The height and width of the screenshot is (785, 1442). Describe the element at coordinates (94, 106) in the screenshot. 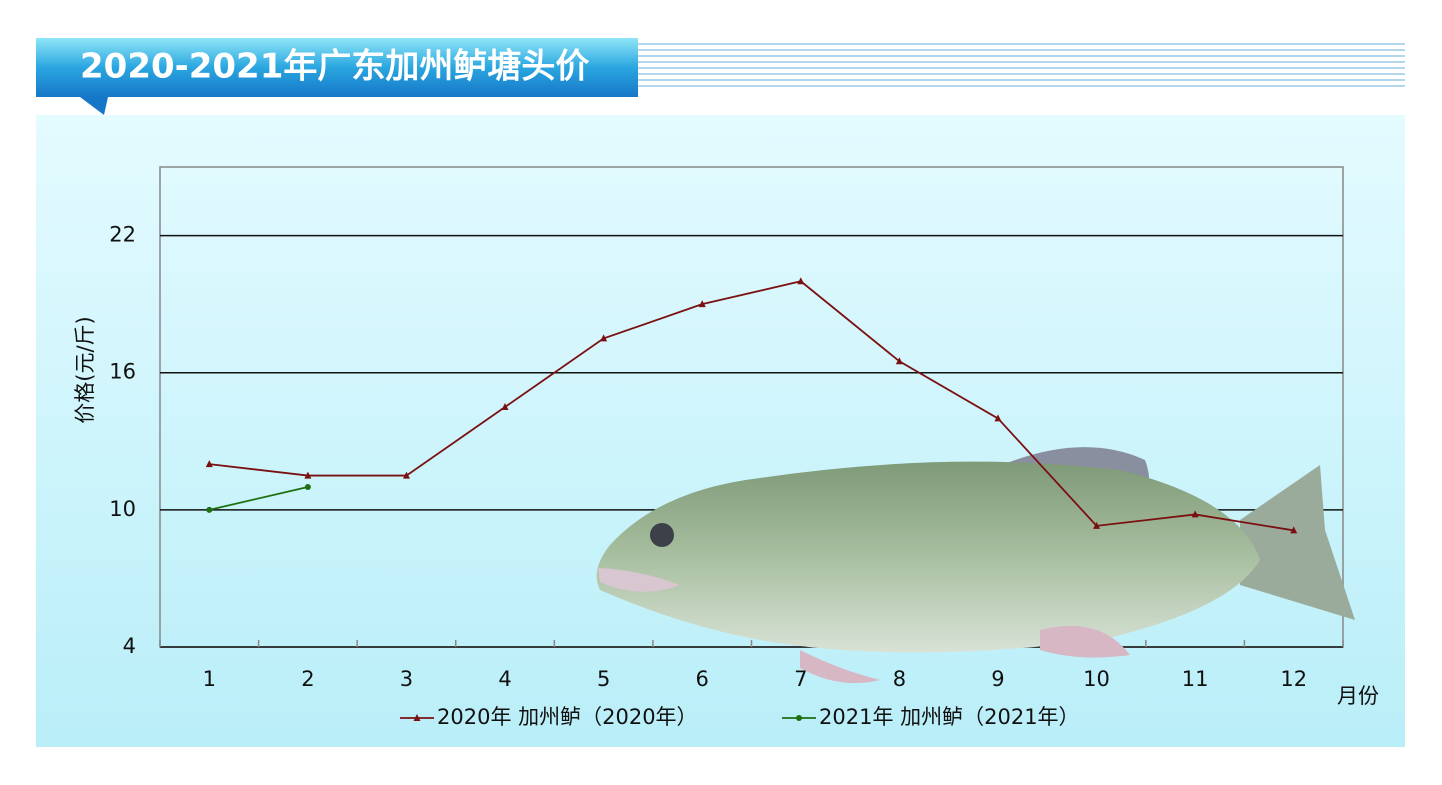

I see `header-tail` at that location.